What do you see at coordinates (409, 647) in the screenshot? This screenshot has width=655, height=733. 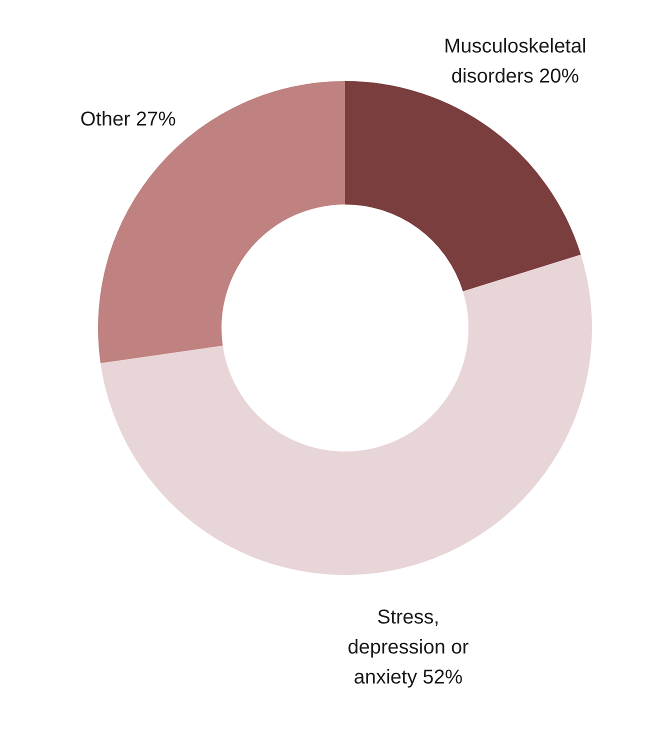 I see `slice-label: Stress, depression or anxiety 52%` at bounding box center [409, 647].